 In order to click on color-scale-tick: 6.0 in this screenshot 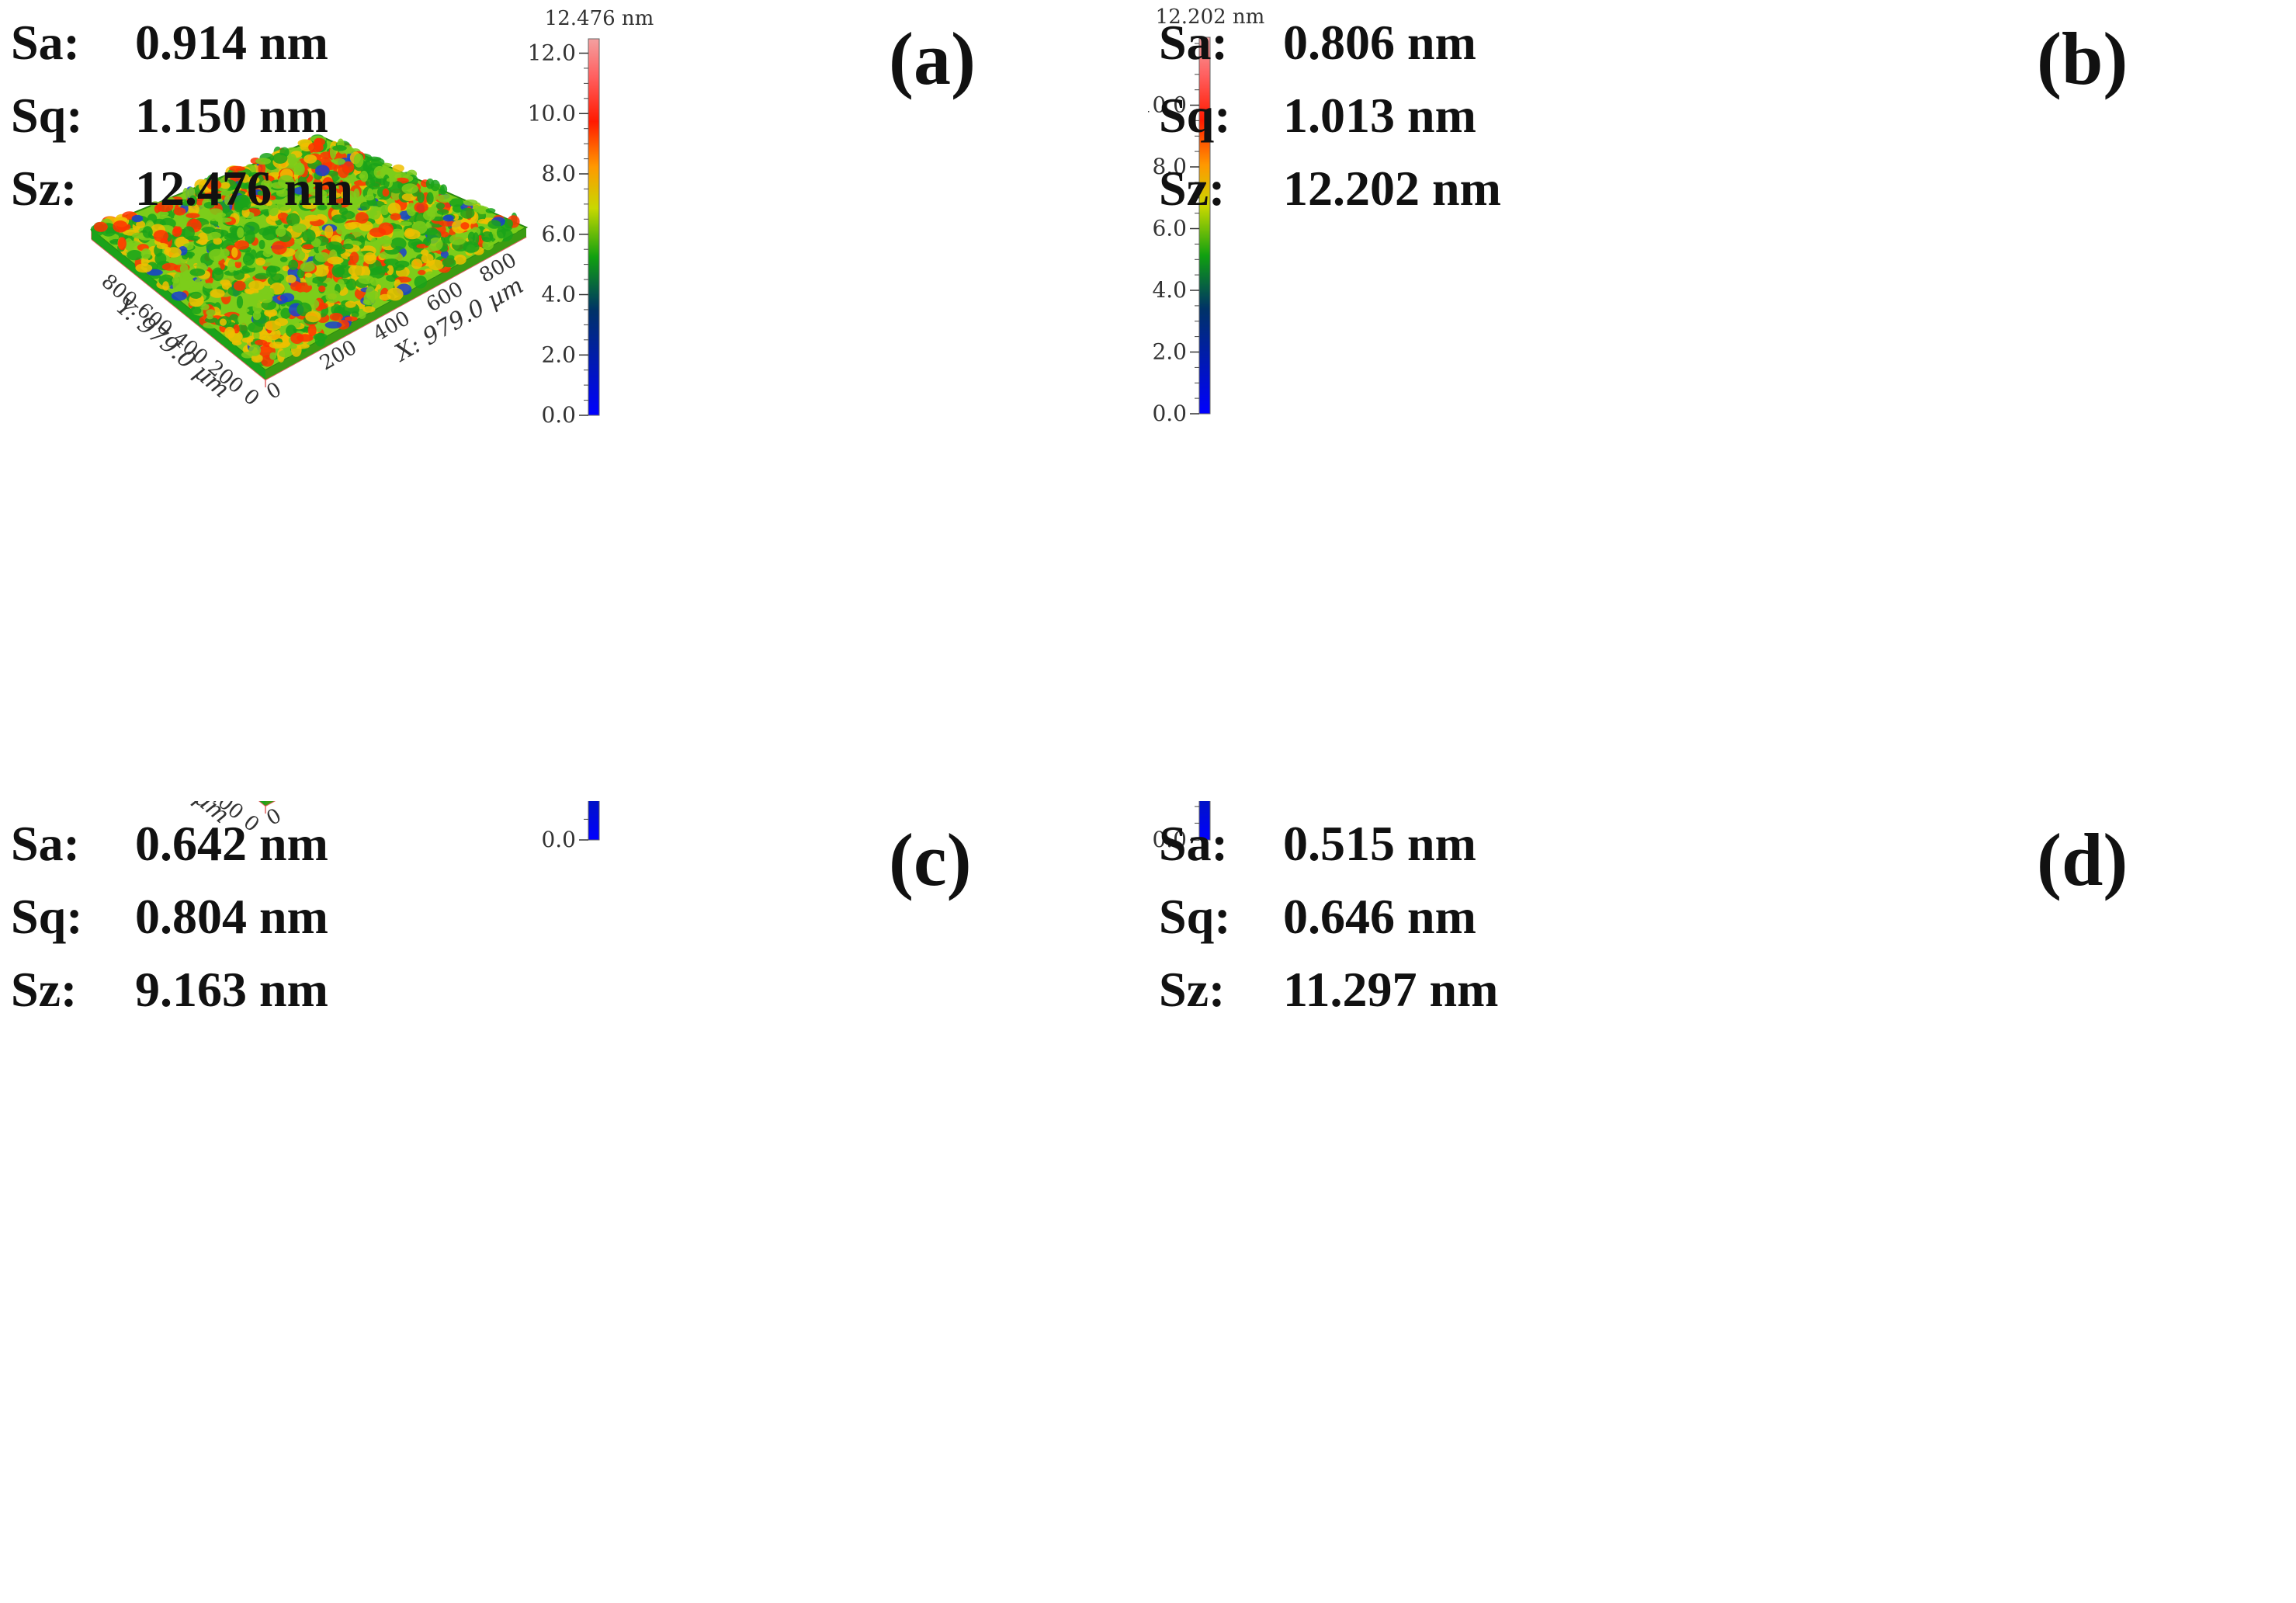, I will do `click(558, 234)`.